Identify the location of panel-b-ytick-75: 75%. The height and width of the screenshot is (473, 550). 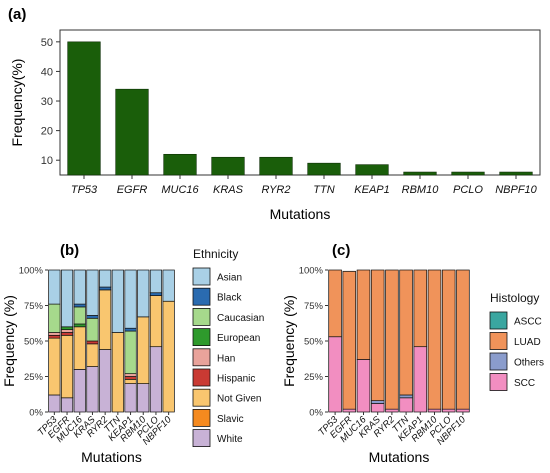
(34, 306).